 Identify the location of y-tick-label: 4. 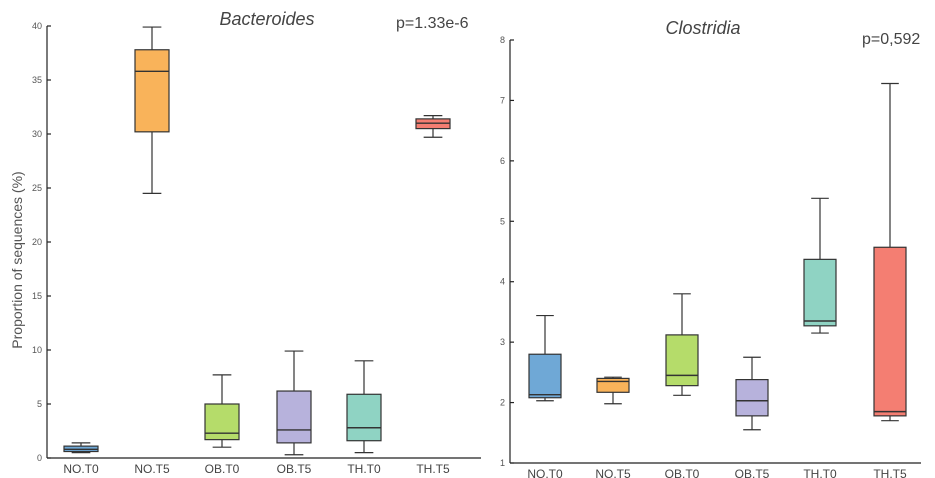
(502, 282).